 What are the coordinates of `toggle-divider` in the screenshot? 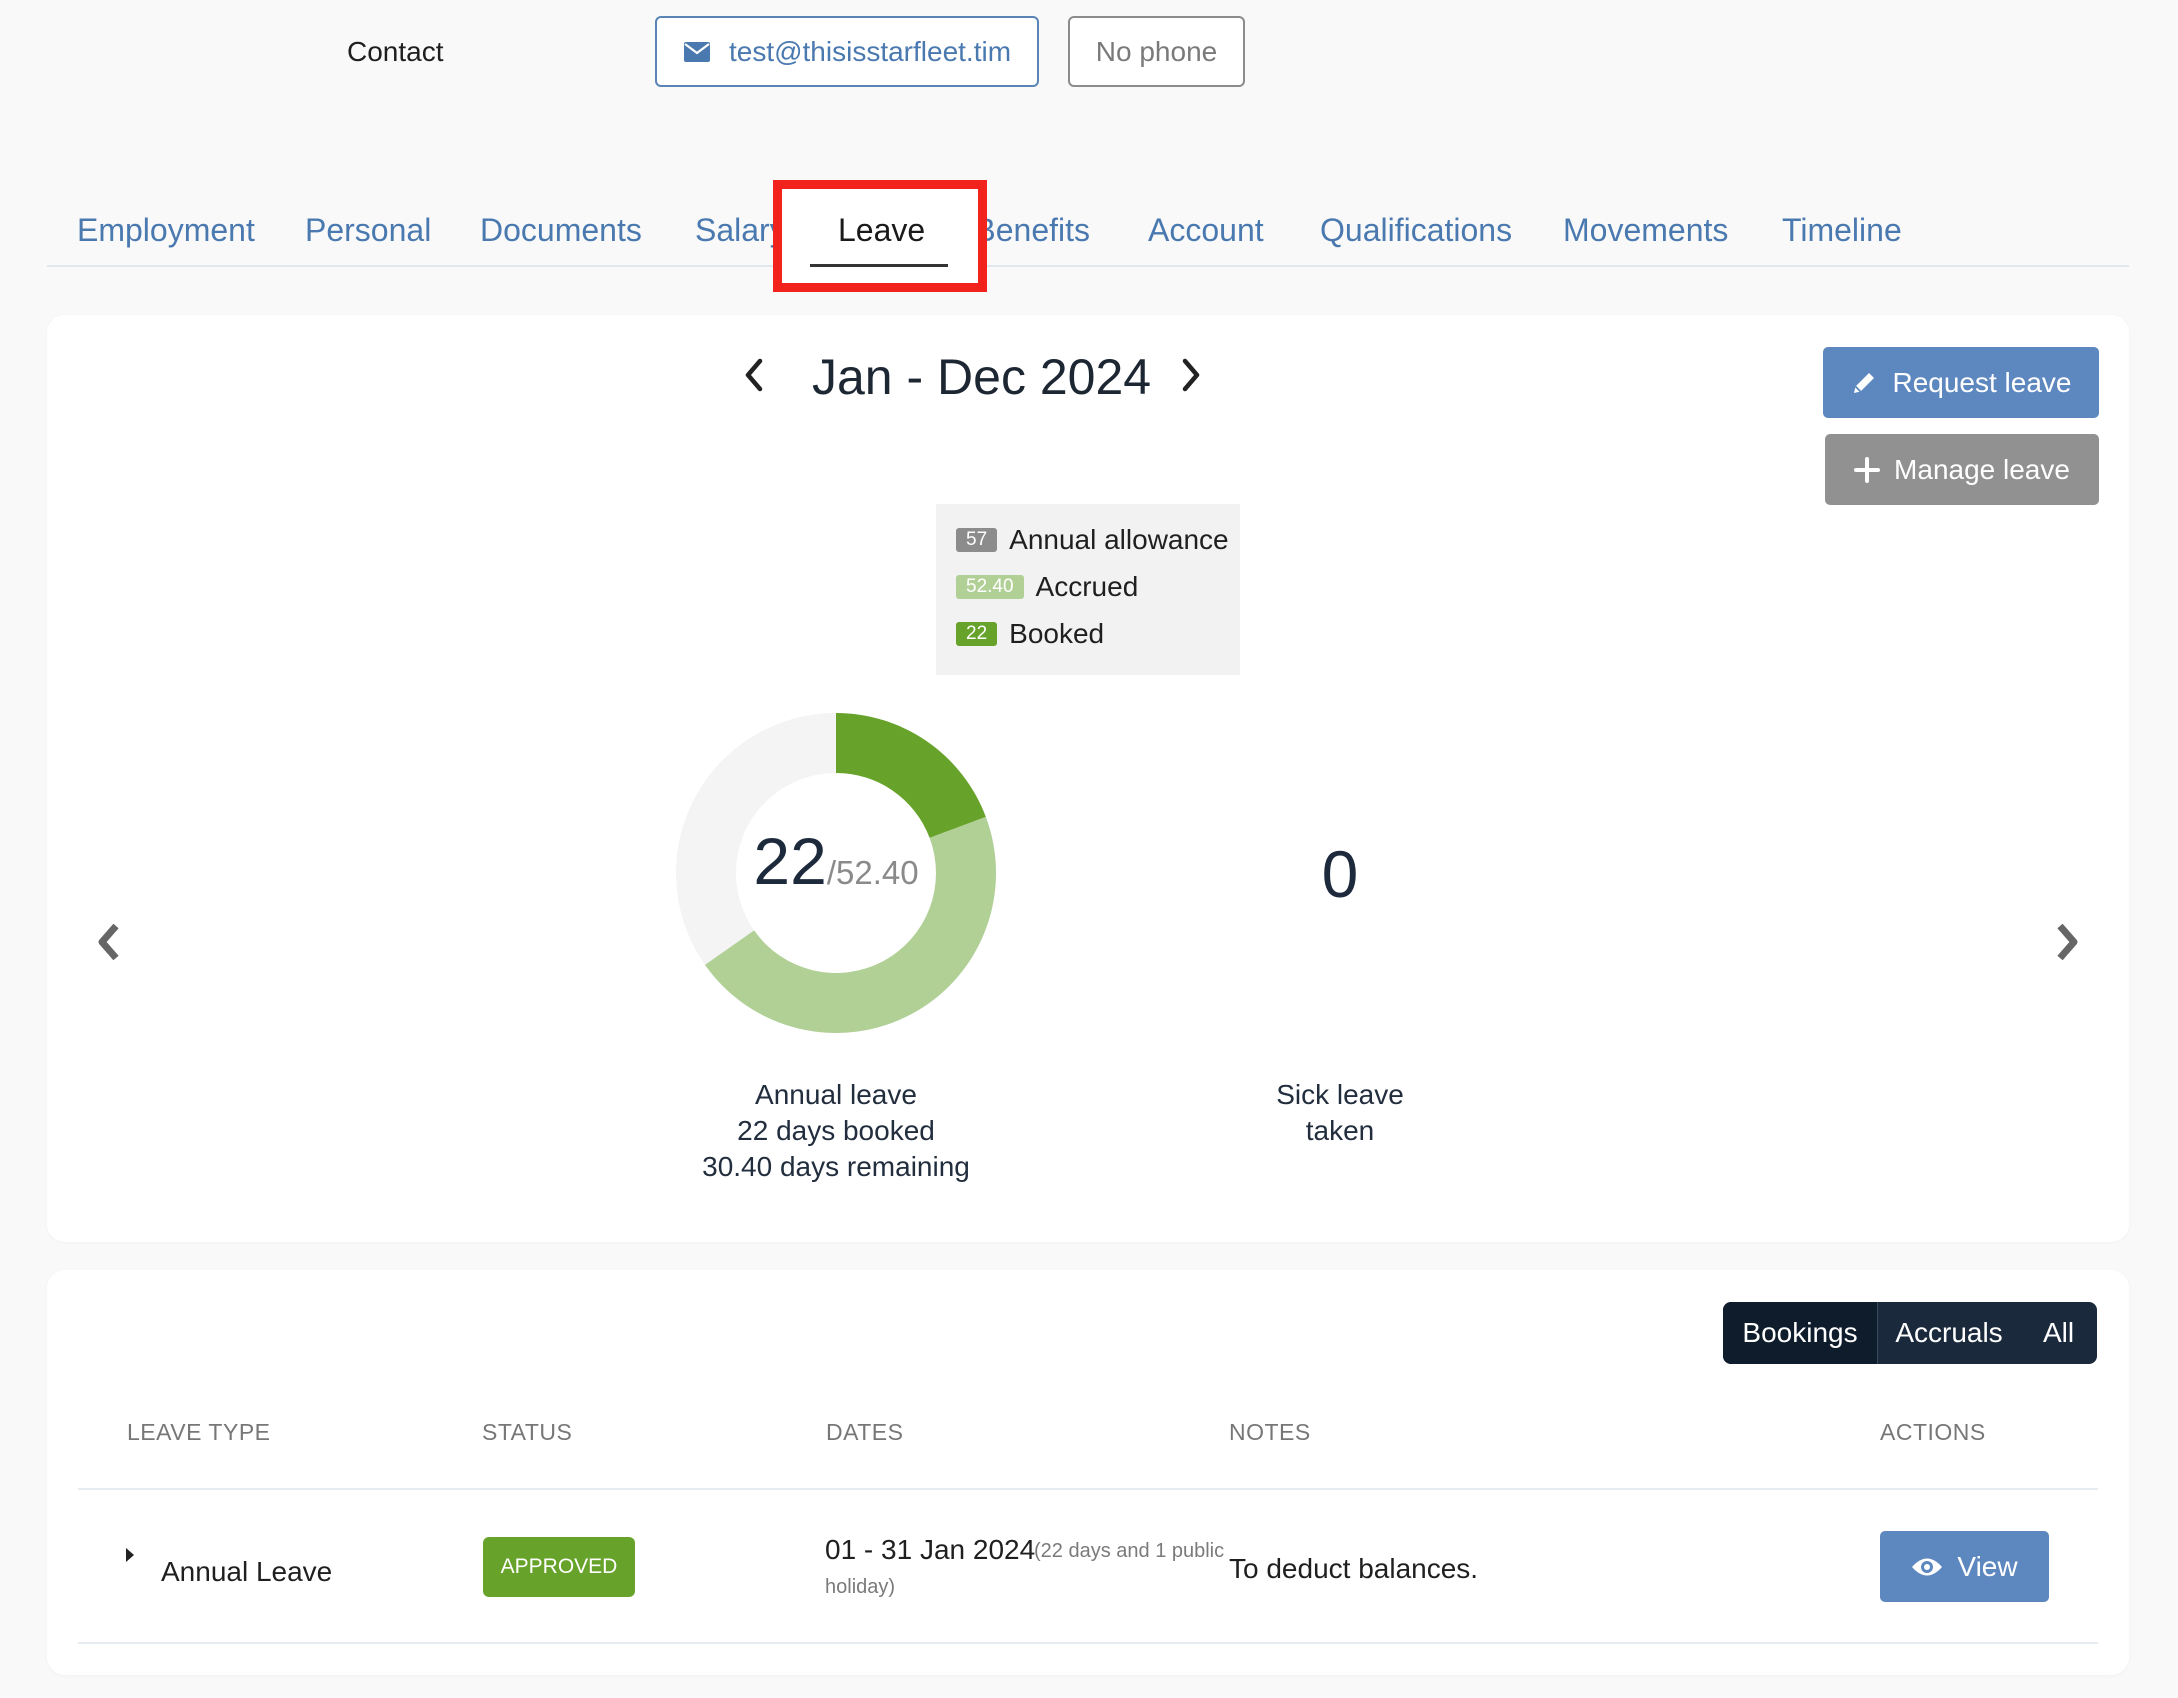 It's located at (1877, 1333).